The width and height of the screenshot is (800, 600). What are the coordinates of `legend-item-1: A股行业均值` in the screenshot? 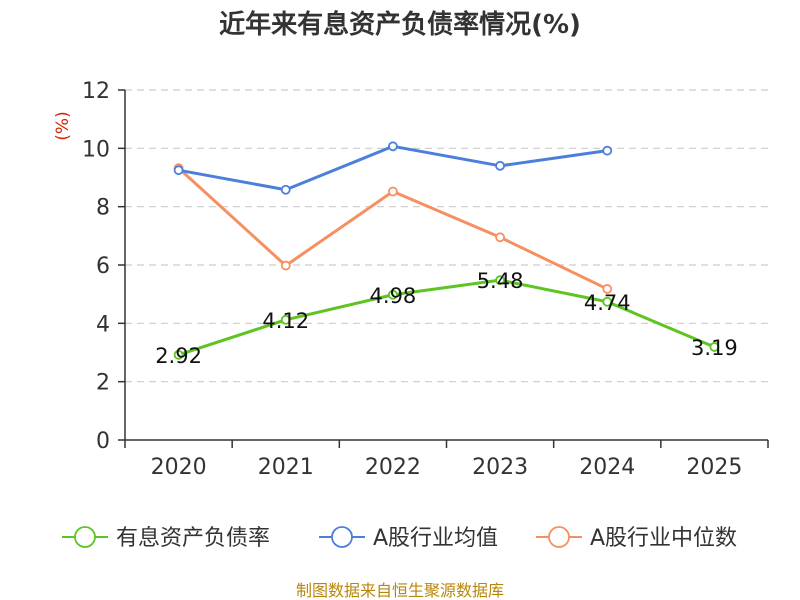 It's located at (408, 538).